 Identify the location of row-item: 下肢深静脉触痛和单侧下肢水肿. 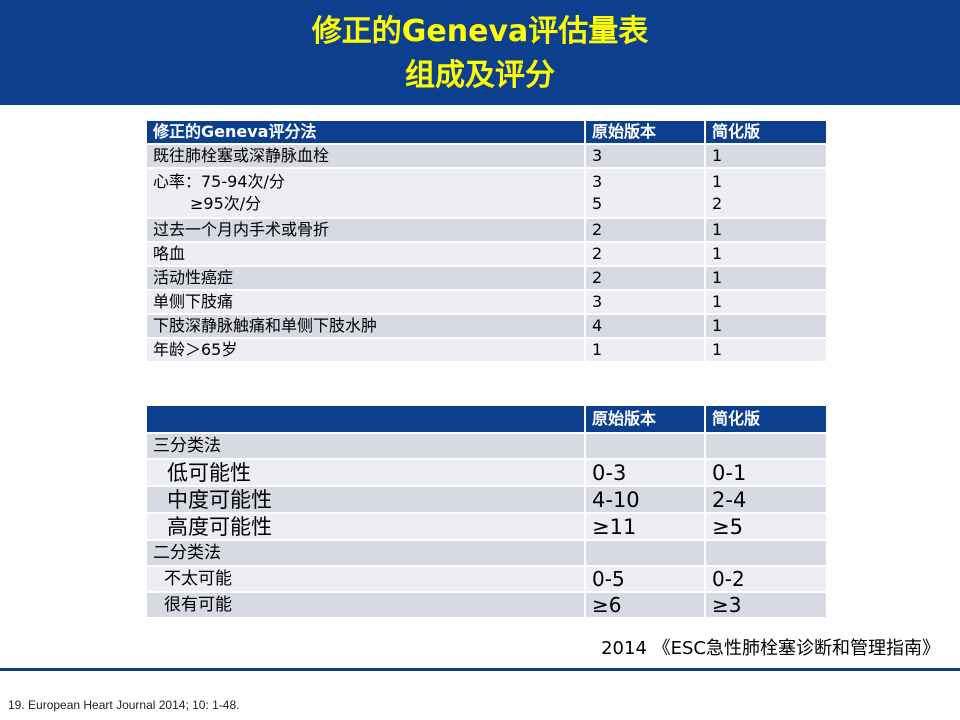
(365, 326).